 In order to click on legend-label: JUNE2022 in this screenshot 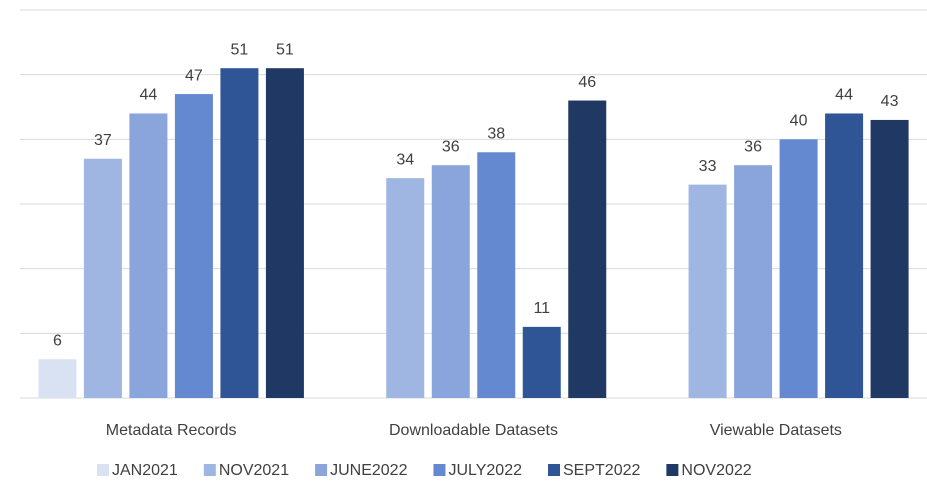, I will do `click(368, 470)`.